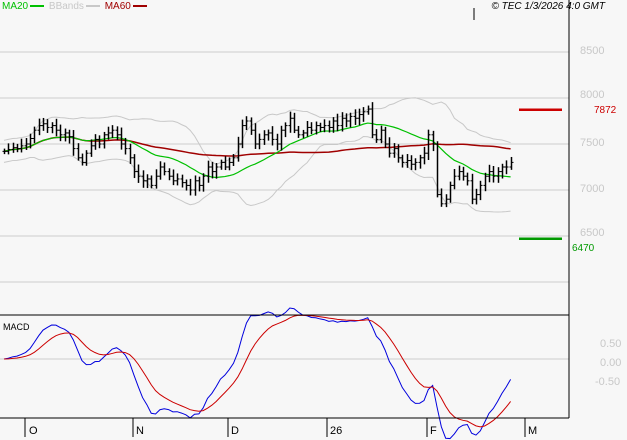 Image resolution: width=627 pixels, height=440 pixels. What do you see at coordinates (433, 431) in the screenshot?
I see `x-tick-label: F` at bounding box center [433, 431].